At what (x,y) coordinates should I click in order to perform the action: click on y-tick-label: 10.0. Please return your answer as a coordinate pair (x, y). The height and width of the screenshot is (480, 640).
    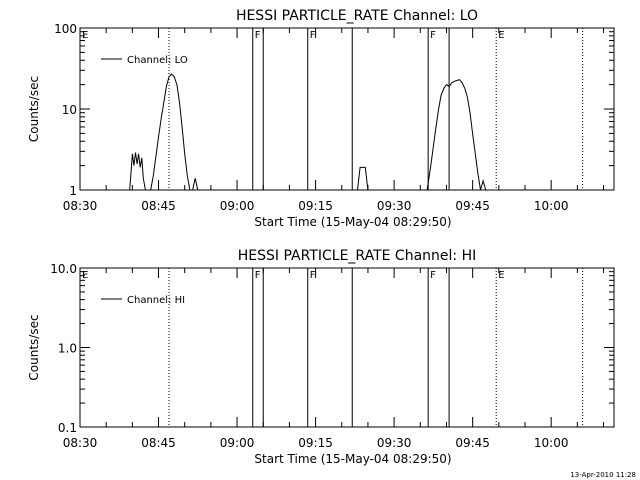
    Looking at the image, I should click on (63, 269).